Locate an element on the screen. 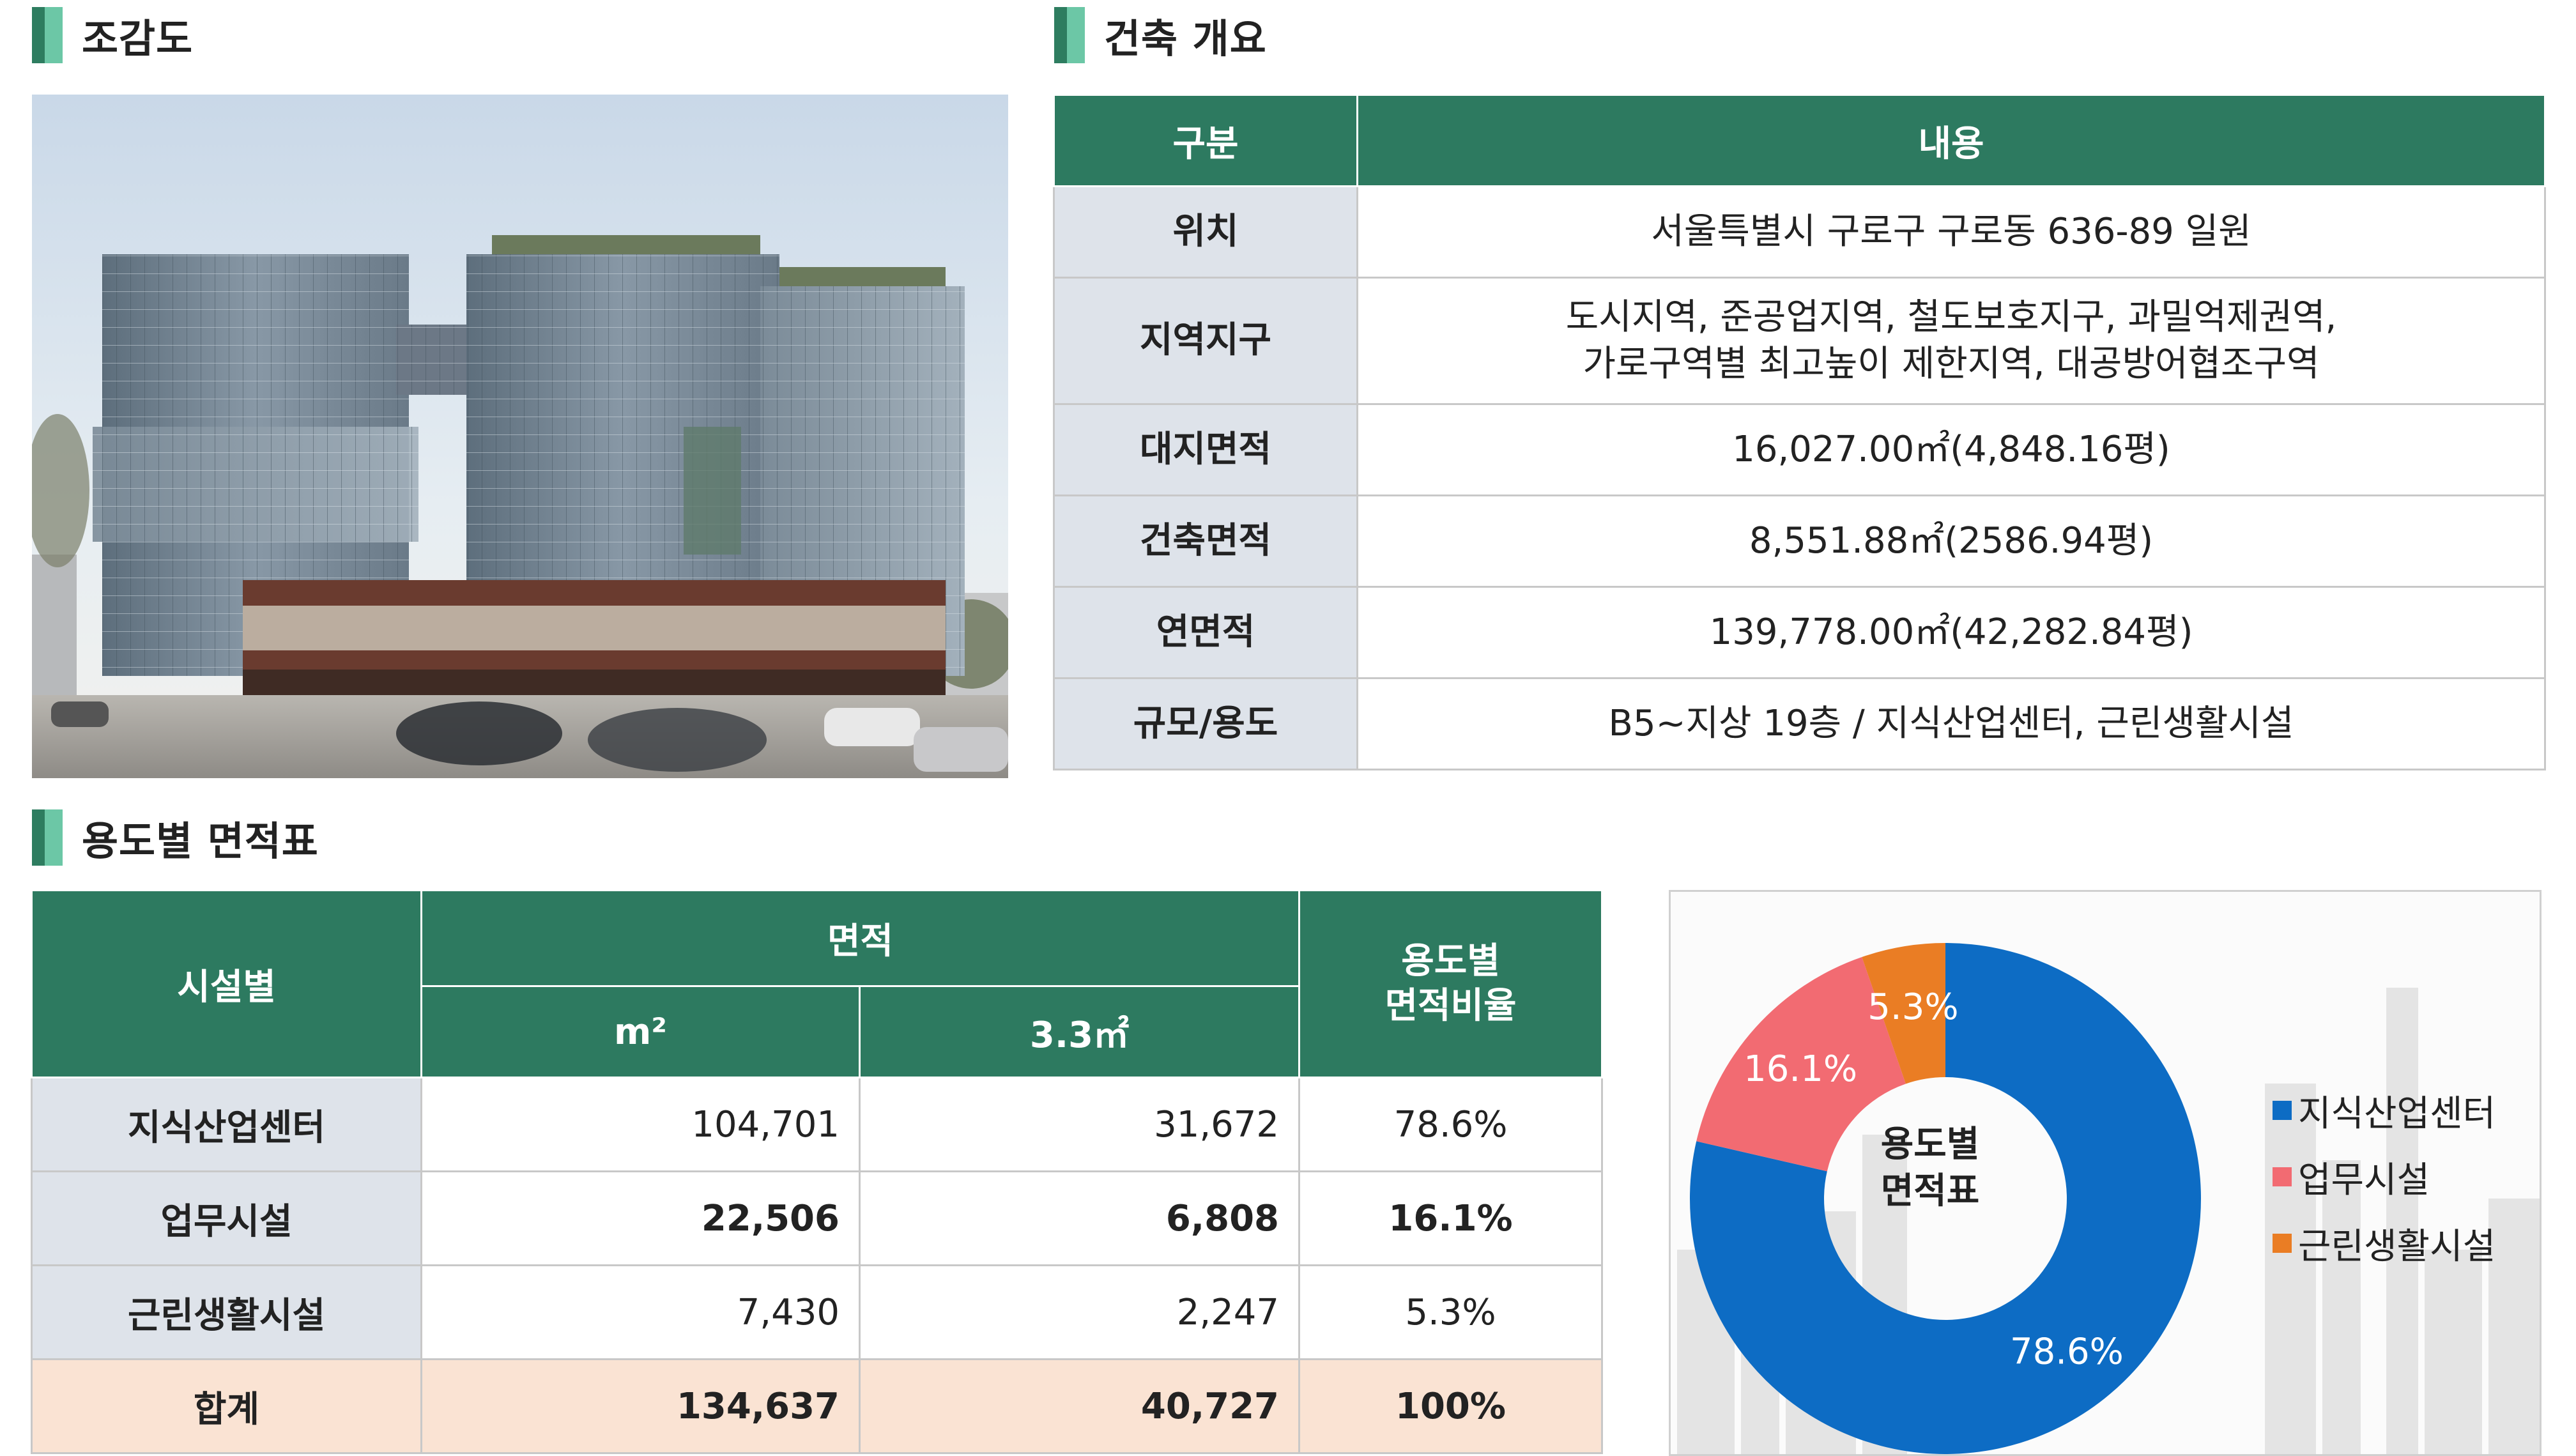  overview-label: 위치 is located at coordinates (1205, 232).